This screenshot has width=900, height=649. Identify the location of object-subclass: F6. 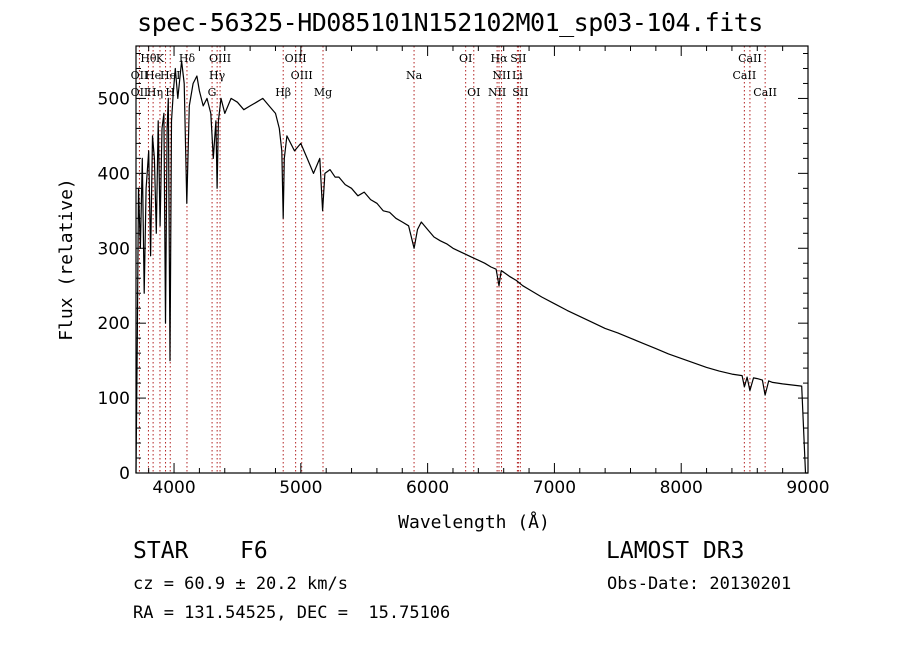
(254, 551).